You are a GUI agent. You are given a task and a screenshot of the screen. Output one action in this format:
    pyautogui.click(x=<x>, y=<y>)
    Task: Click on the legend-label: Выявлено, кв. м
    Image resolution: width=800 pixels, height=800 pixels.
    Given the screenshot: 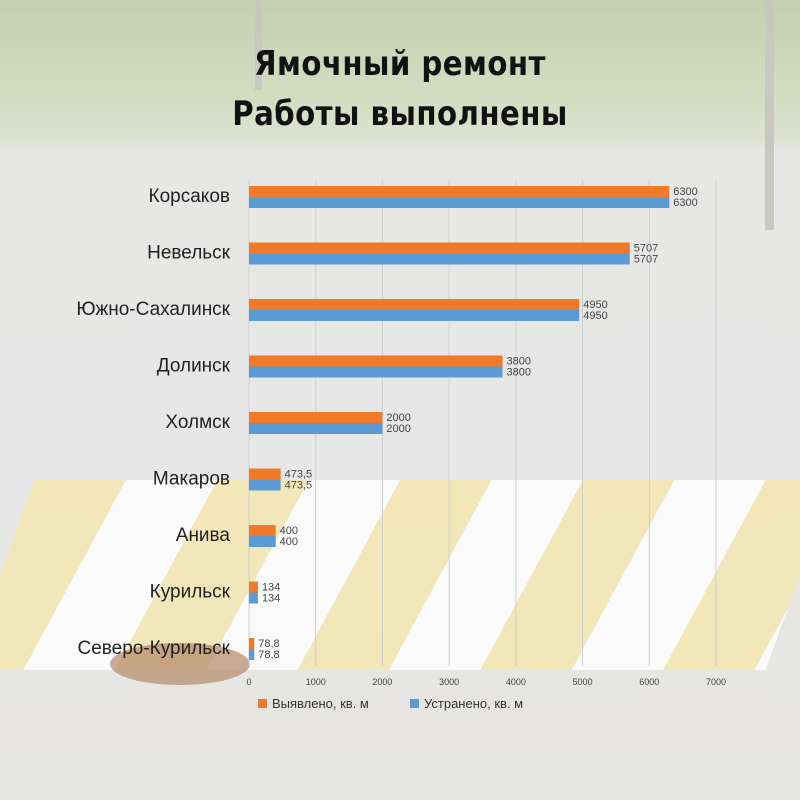 What is the action you would take?
    pyautogui.click(x=320, y=703)
    